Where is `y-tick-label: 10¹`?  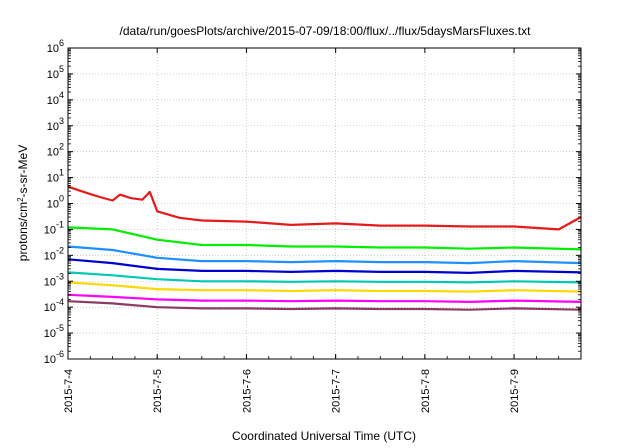 y-tick-label: 10¹ is located at coordinates (55, 176).